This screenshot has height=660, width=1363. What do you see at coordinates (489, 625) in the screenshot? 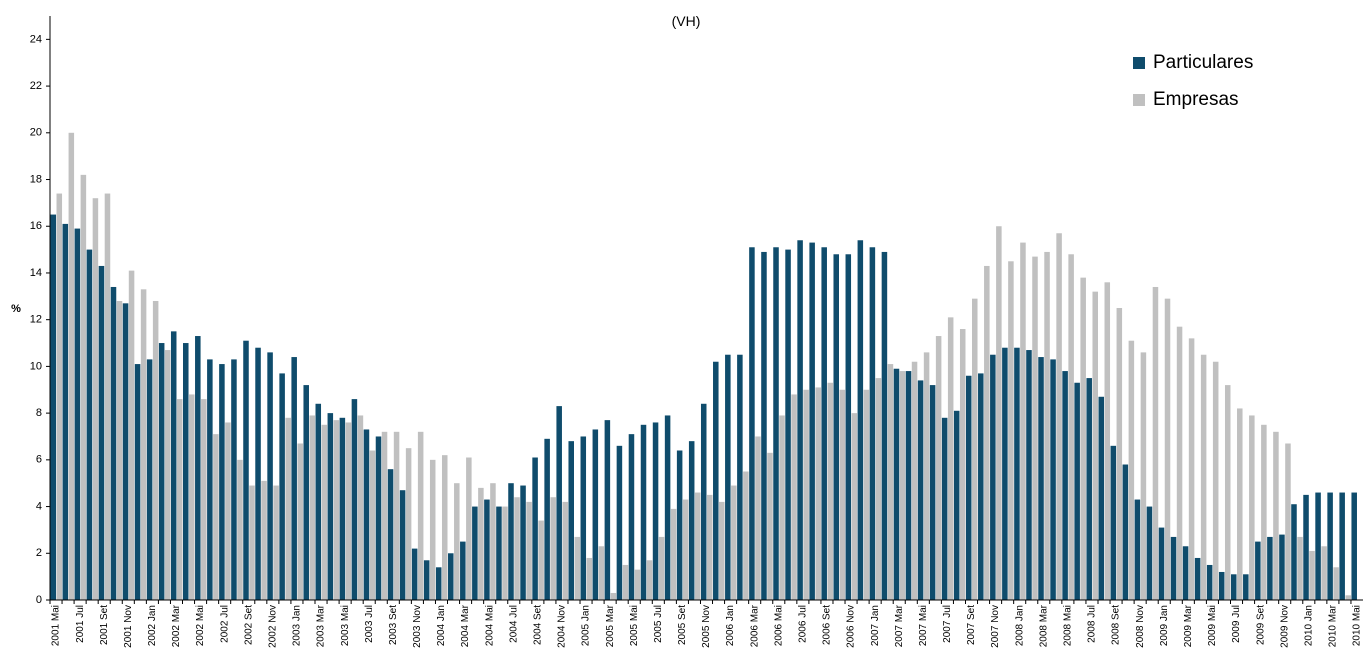
I see `x-tick-label: 2004 Mai` at bounding box center [489, 625].